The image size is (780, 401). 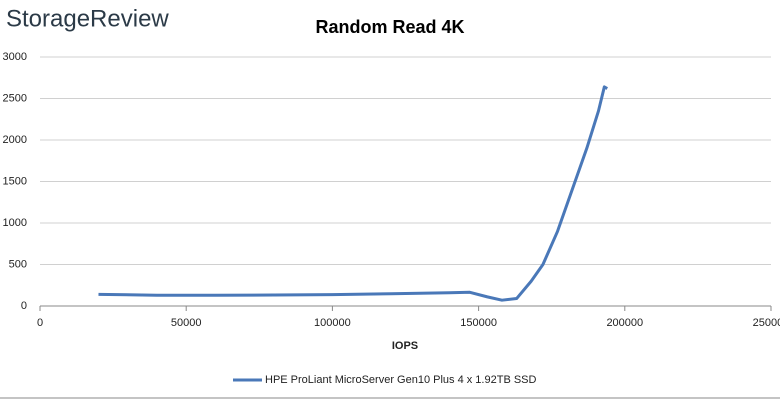 I want to click on y-tick-label: 1000, so click(x=15, y=223).